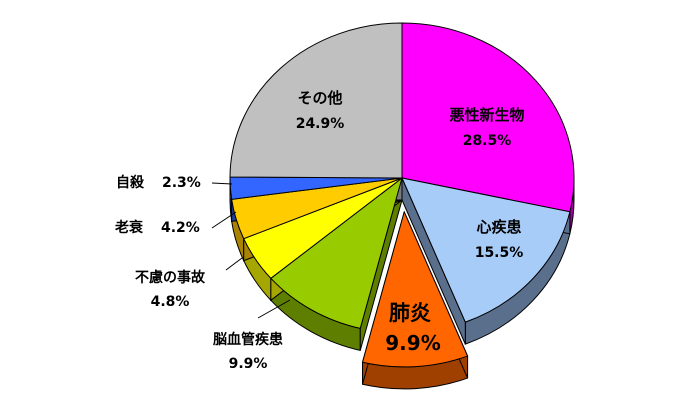  Describe the element at coordinates (248, 364) in the screenshot. I see `label-value-脳血管疾患: 9.9%` at that location.